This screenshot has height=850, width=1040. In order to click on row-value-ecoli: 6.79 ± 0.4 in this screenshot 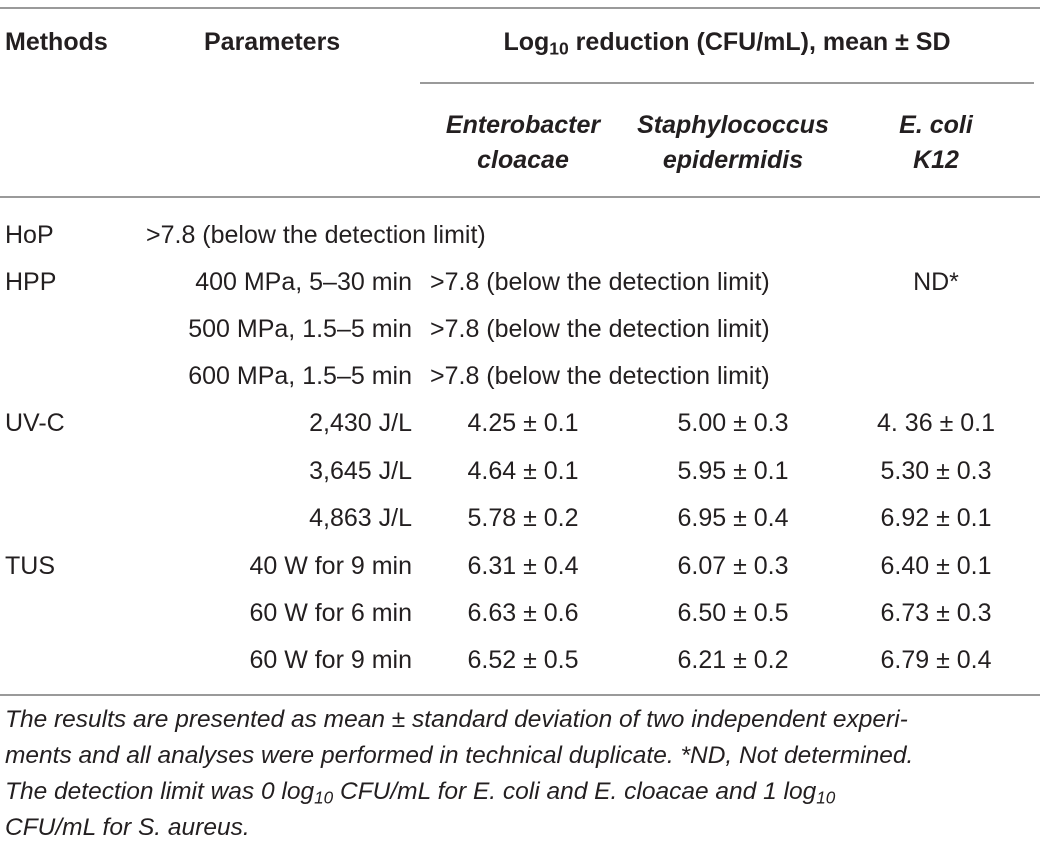, I will do `click(936, 660)`.